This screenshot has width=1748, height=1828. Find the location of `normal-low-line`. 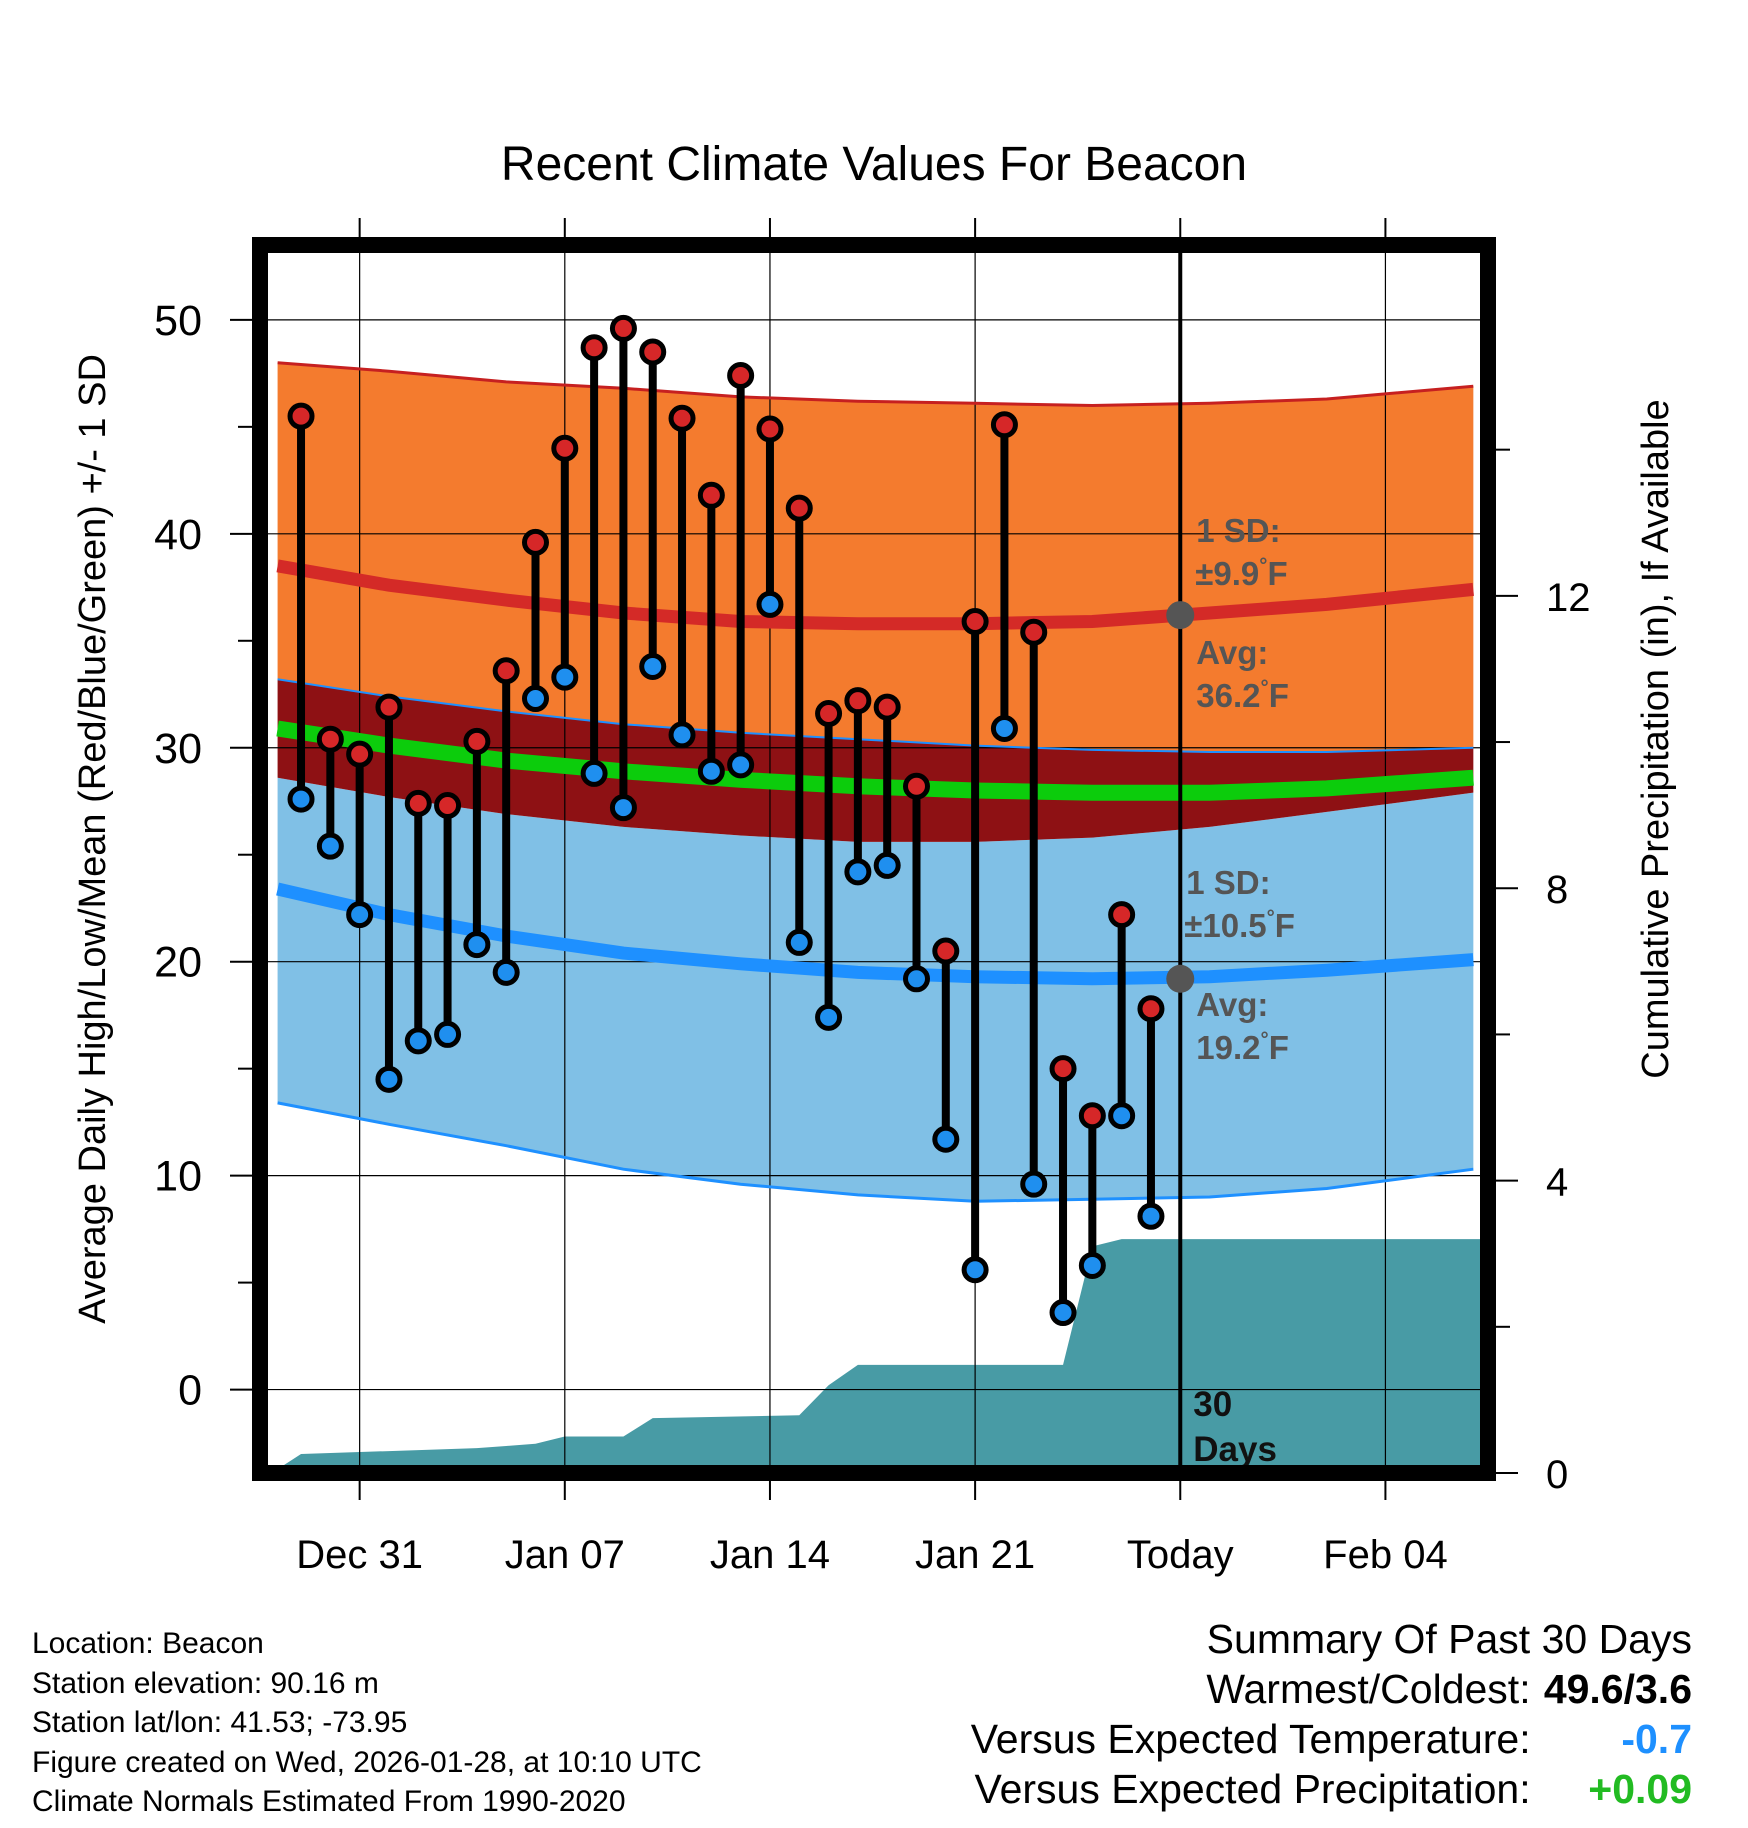

normal-low-line is located at coordinates (875, 934).